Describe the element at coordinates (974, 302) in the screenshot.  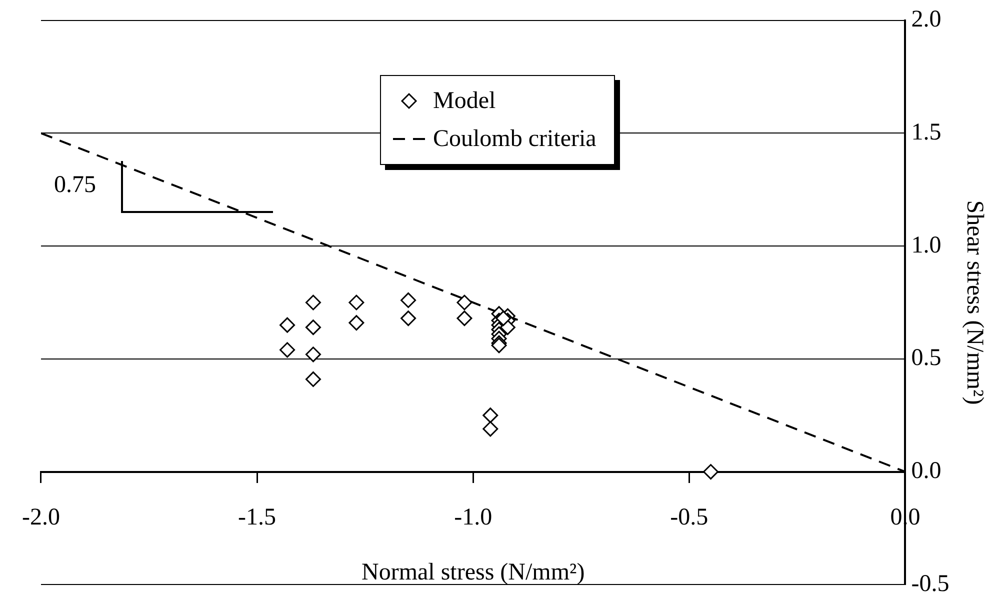
I see `y-axis-title: Shear stress (N/mm²)` at that location.